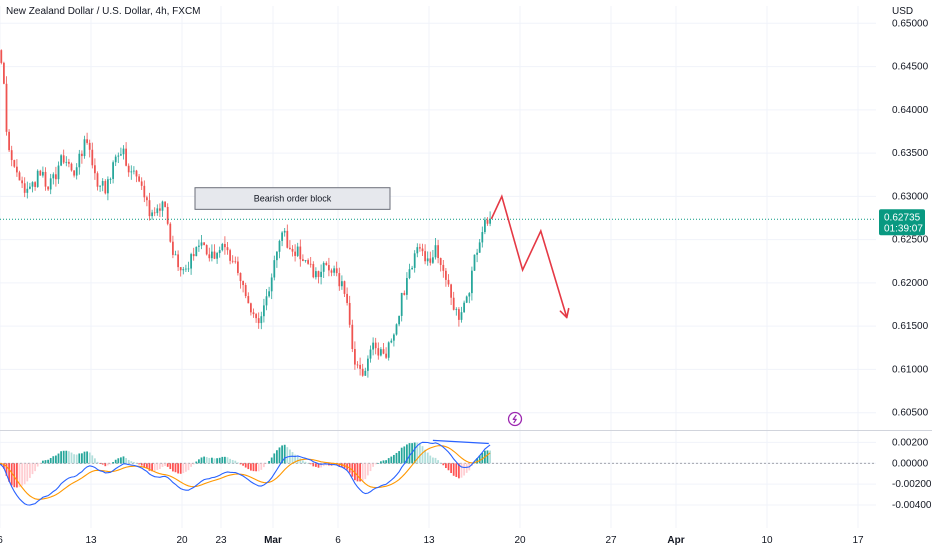 This screenshot has height=550, width=932. I want to click on projection-path, so click(529, 256).